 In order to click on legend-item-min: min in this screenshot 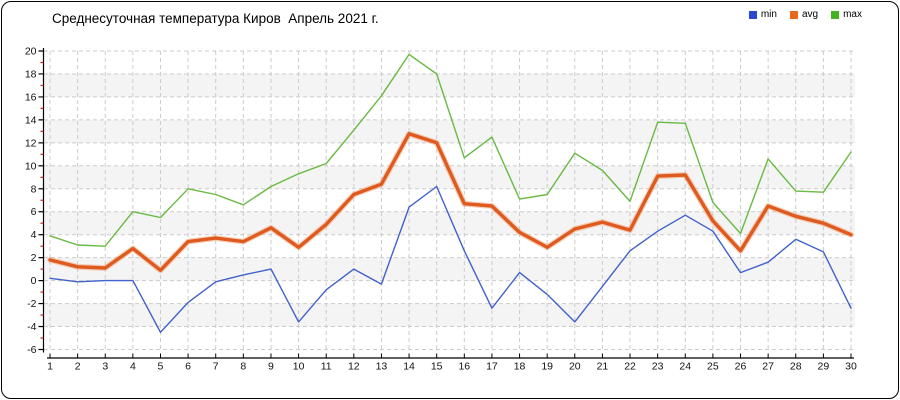, I will do `click(762, 14)`.